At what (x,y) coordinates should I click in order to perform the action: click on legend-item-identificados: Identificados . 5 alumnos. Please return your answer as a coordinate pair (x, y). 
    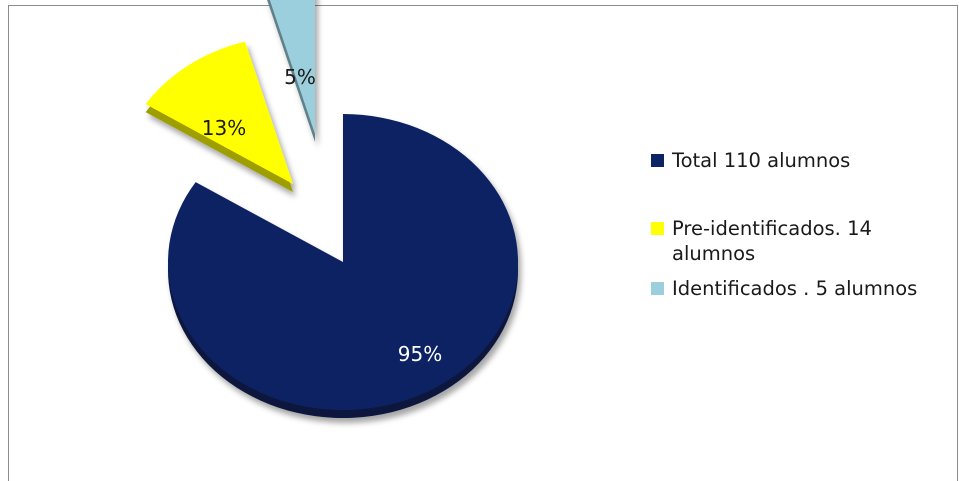
    Looking at the image, I should click on (801, 288).